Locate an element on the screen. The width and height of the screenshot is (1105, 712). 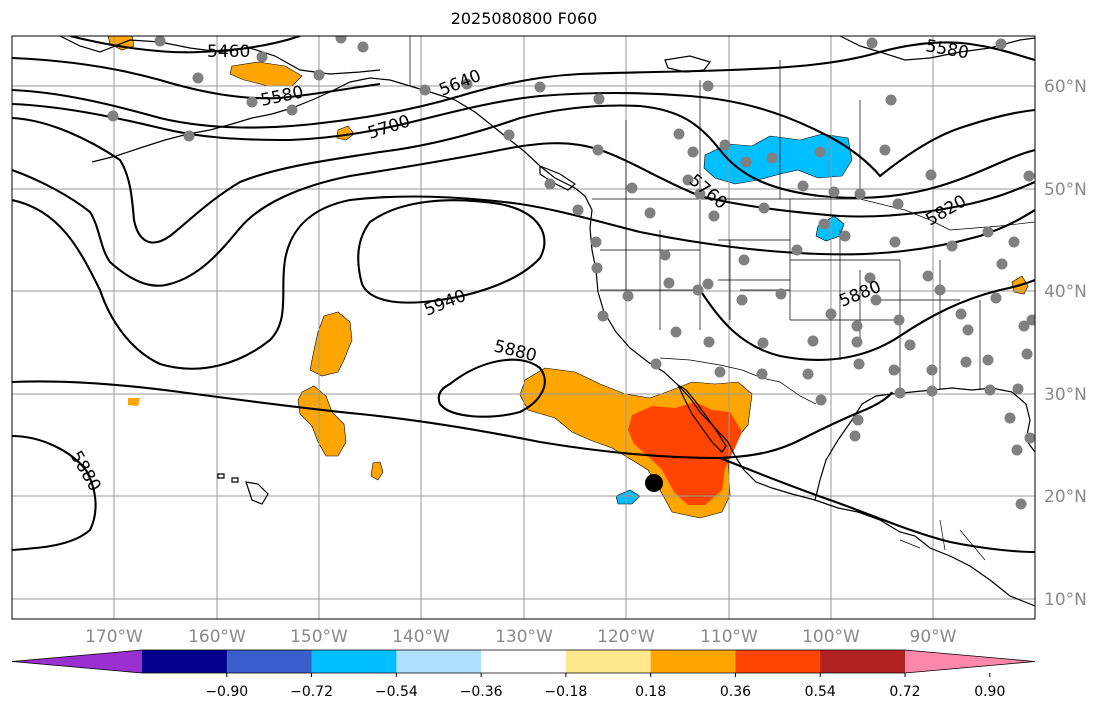
colorbar-outline is located at coordinates (523, 661).